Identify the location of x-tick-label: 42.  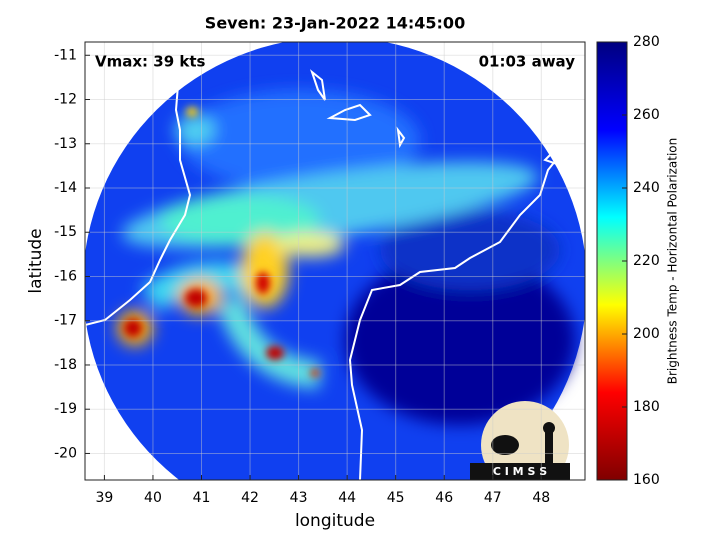
(250, 498).